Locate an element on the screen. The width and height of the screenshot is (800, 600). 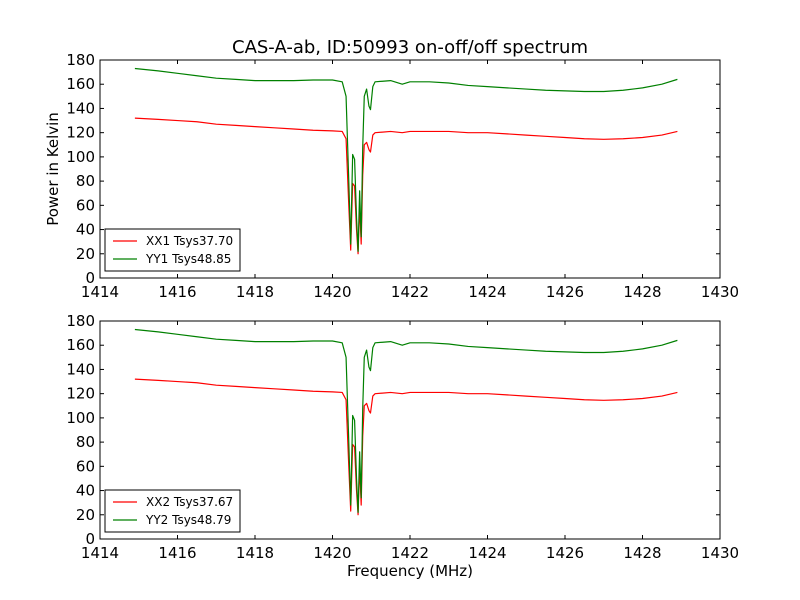
legend-2: XX2 Tsys37.67 YY2 Tsys48.79 is located at coordinates (172, 511).